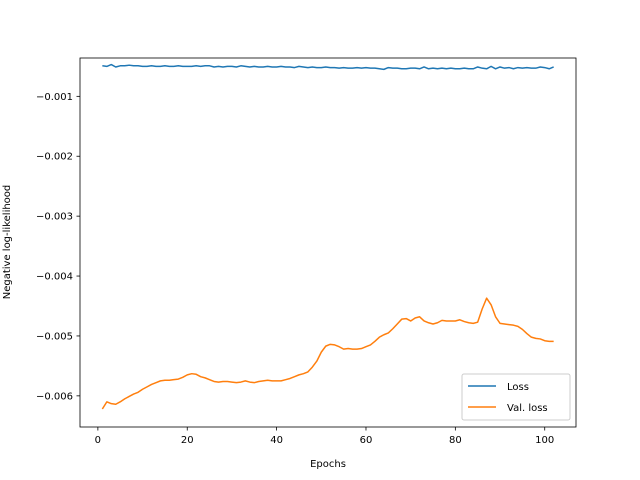 This screenshot has height=480, width=640. I want to click on legend: Loss Val. loss, so click(516, 397).